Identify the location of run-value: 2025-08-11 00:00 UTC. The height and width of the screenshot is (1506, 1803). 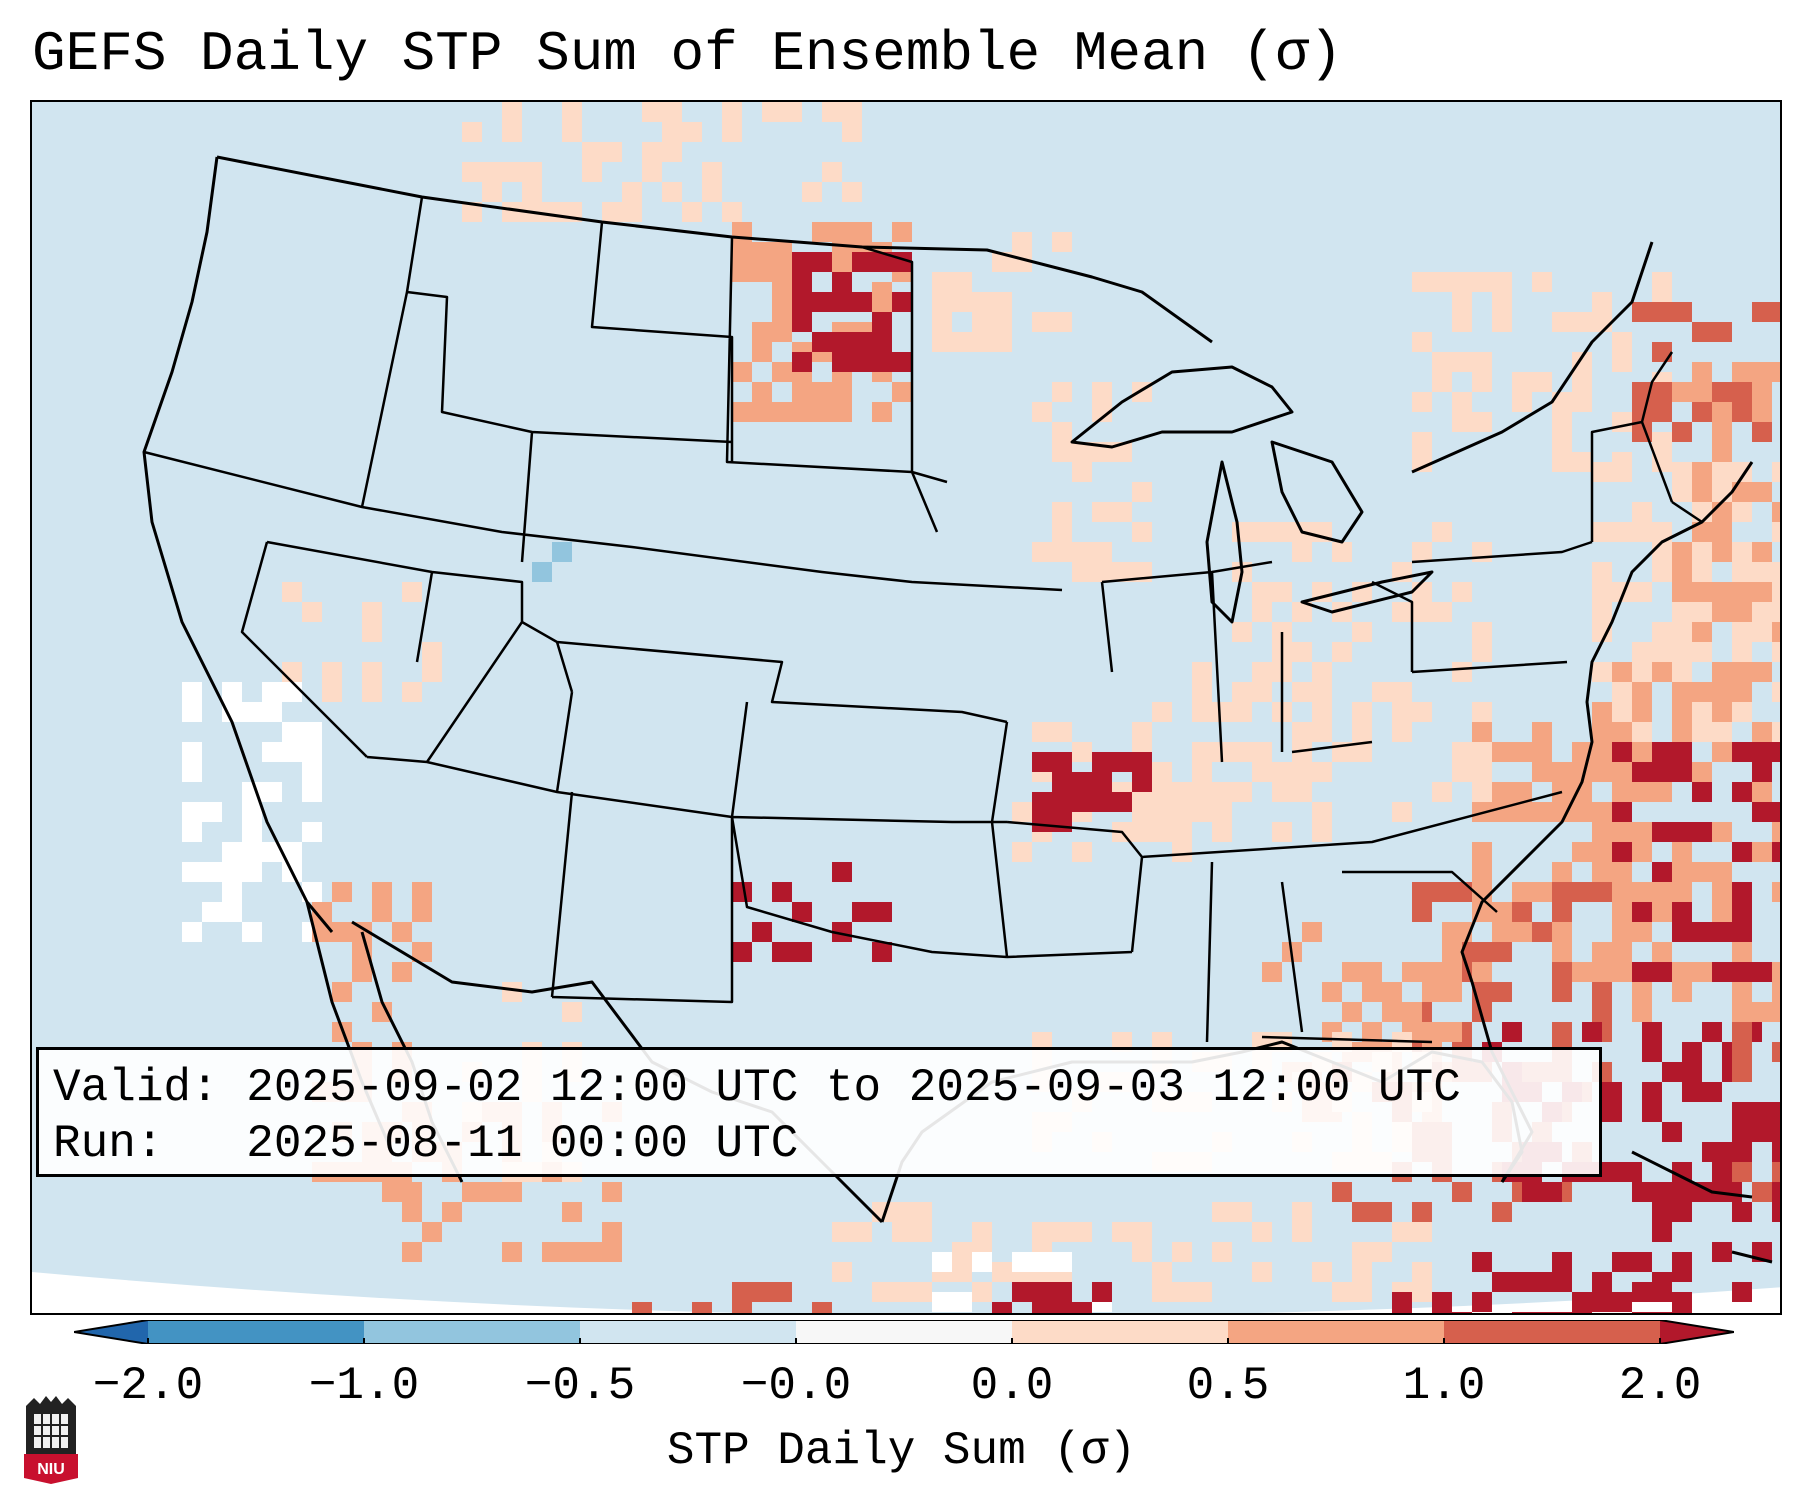
(522, 1144).